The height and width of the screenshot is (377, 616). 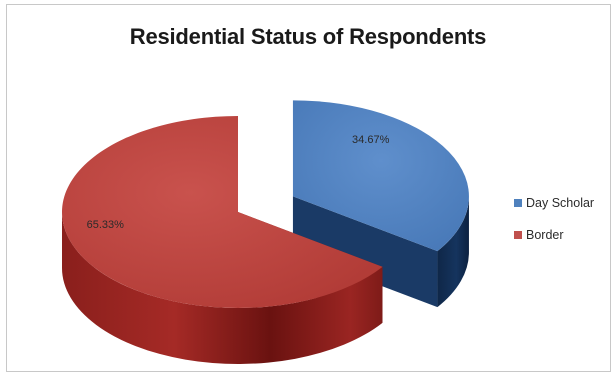 I want to click on chart-title: Residential Status of Respondents, so click(x=308, y=36).